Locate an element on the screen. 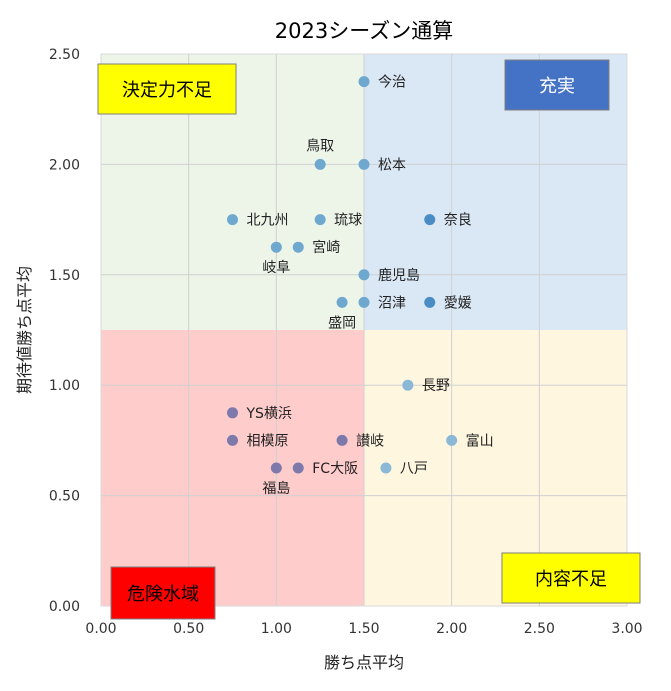 This screenshot has height=691, width=671. y-axis-title: 期待値勝ち点平均 is located at coordinates (24, 330).